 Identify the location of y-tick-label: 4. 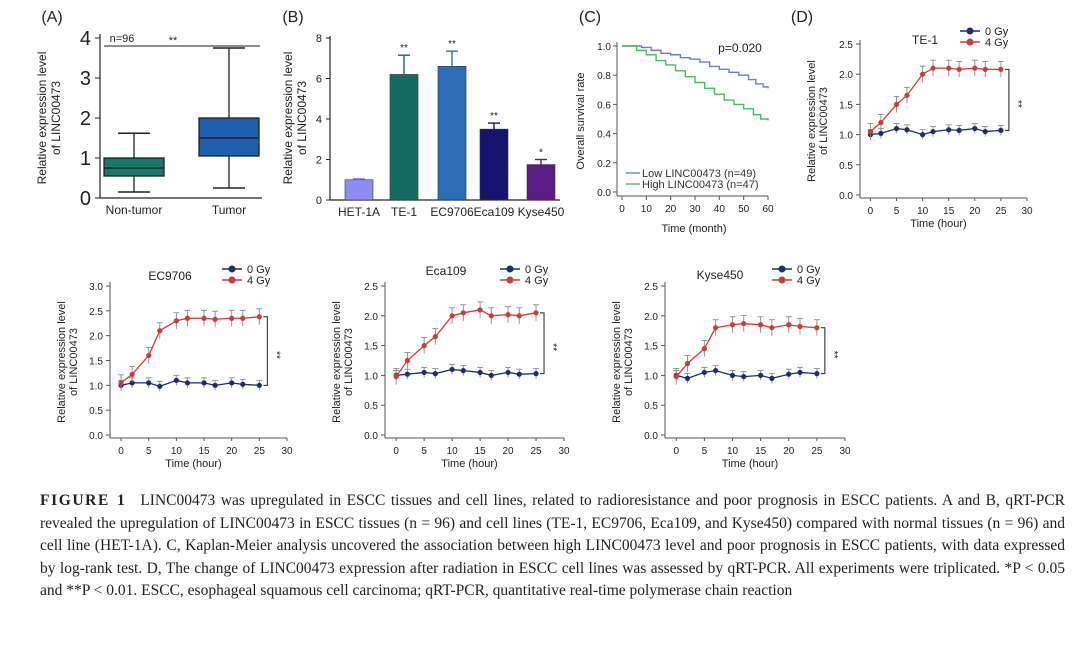
(319, 120).